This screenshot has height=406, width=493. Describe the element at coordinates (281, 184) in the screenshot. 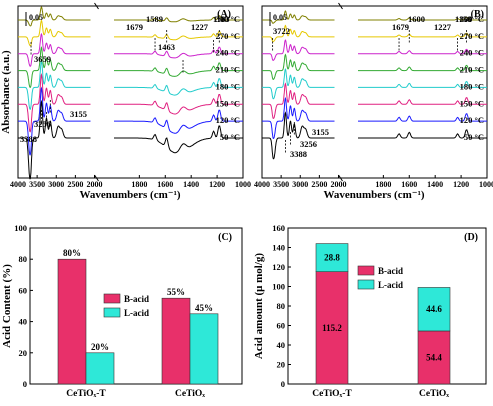

I see `x-tick-label: 3500` at that location.